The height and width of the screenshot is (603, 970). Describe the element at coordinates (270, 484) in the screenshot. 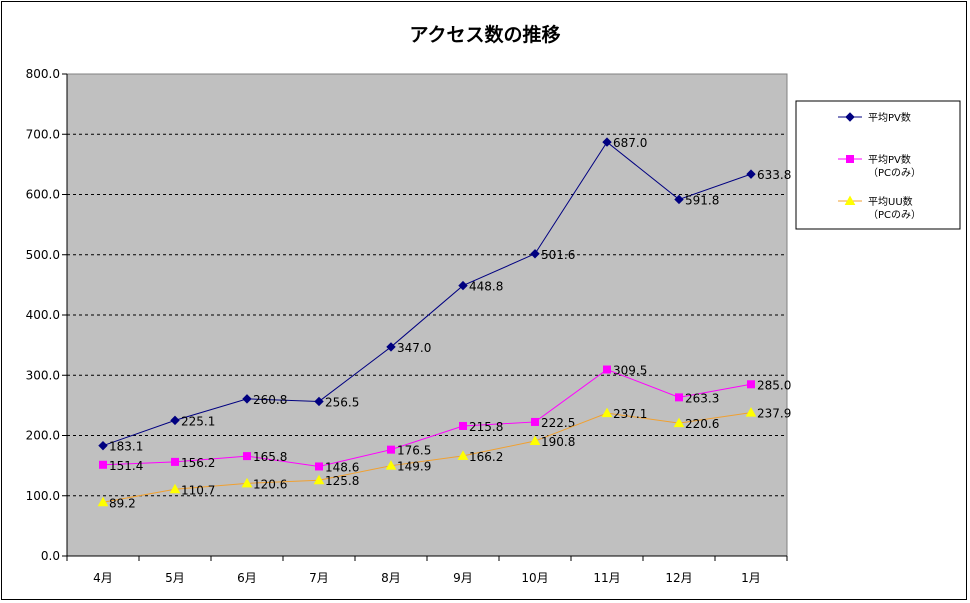

I see `data-label: 120.6` at that location.